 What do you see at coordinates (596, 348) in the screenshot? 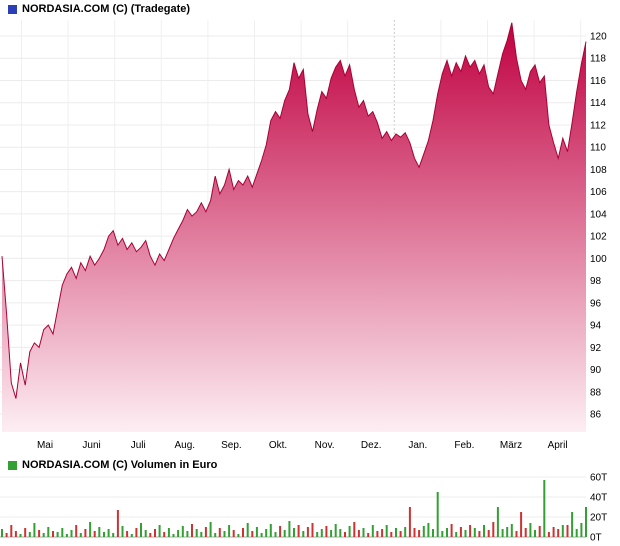
I see `price-y-tick-label: 92` at bounding box center [596, 348].